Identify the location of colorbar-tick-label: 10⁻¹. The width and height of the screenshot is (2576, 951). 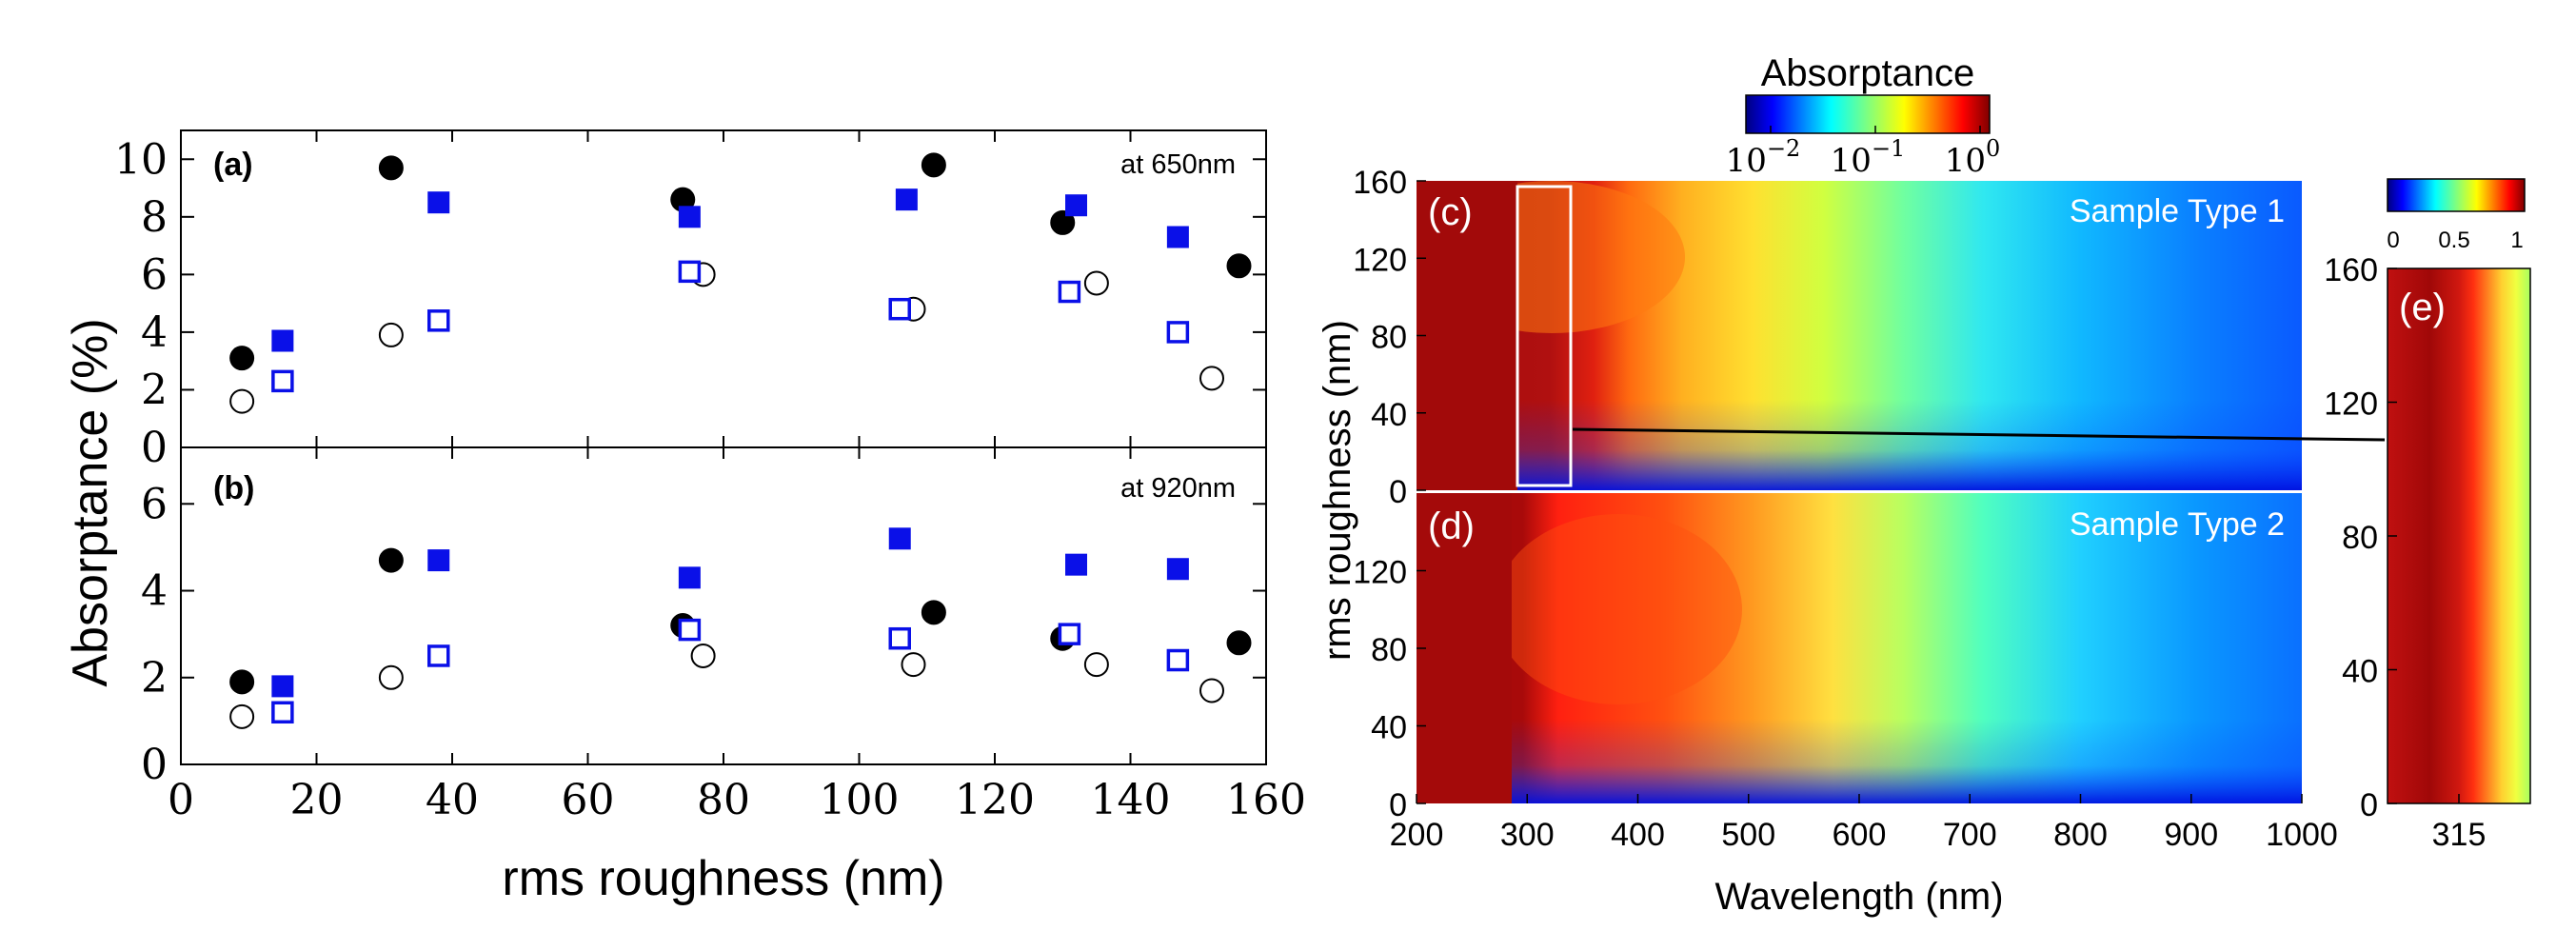
(1868, 157).